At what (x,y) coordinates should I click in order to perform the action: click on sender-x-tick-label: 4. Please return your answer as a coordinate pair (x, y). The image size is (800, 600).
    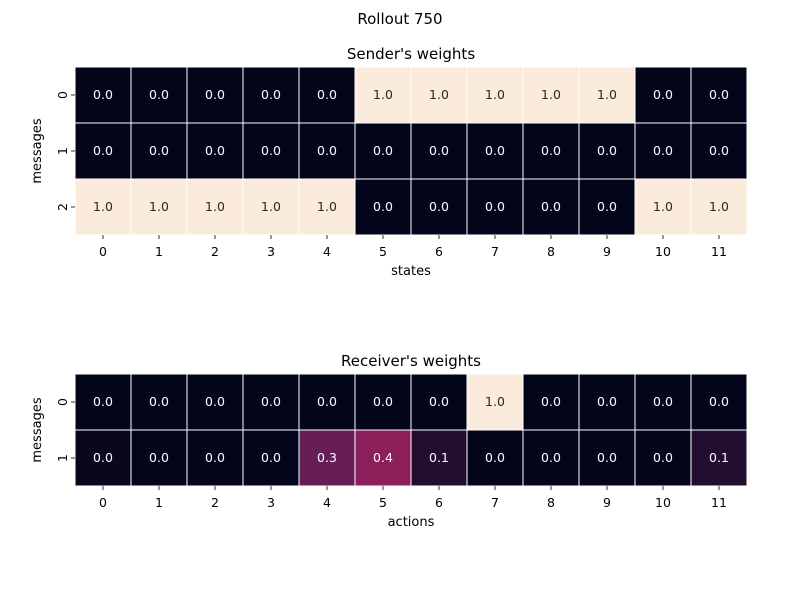
    Looking at the image, I should click on (327, 251).